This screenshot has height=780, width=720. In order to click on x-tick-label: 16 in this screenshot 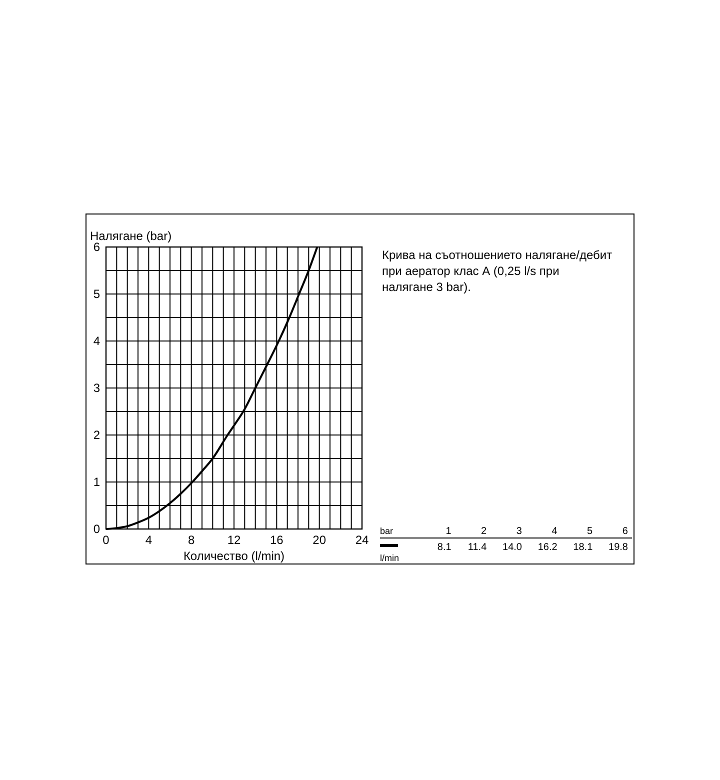, I will do `click(277, 540)`.